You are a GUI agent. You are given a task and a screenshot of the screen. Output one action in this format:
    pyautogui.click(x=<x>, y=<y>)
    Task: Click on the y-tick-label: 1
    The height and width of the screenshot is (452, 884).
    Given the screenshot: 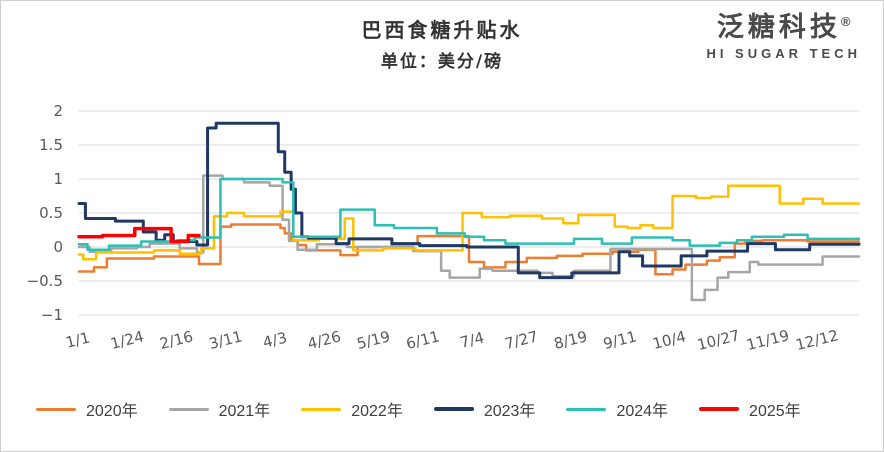 What is the action you would take?
    pyautogui.click(x=58, y=179)
    